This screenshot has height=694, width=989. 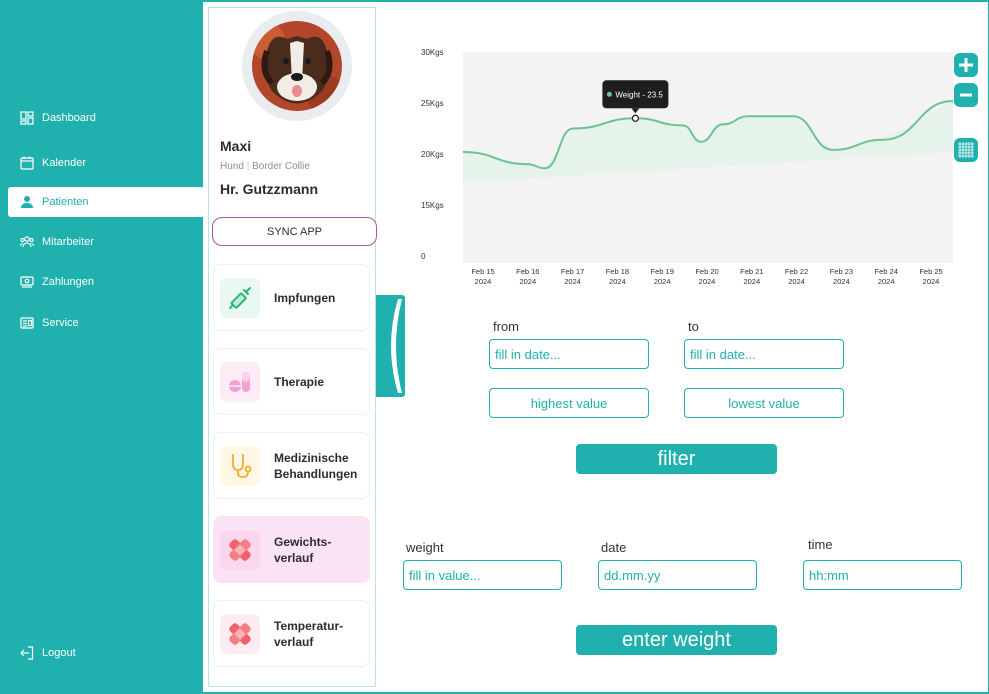 What do you see at coordinates (662, 271) in the screenshot?
I see `x-tick-label: Feb 19` at bounding box center [662, 271].